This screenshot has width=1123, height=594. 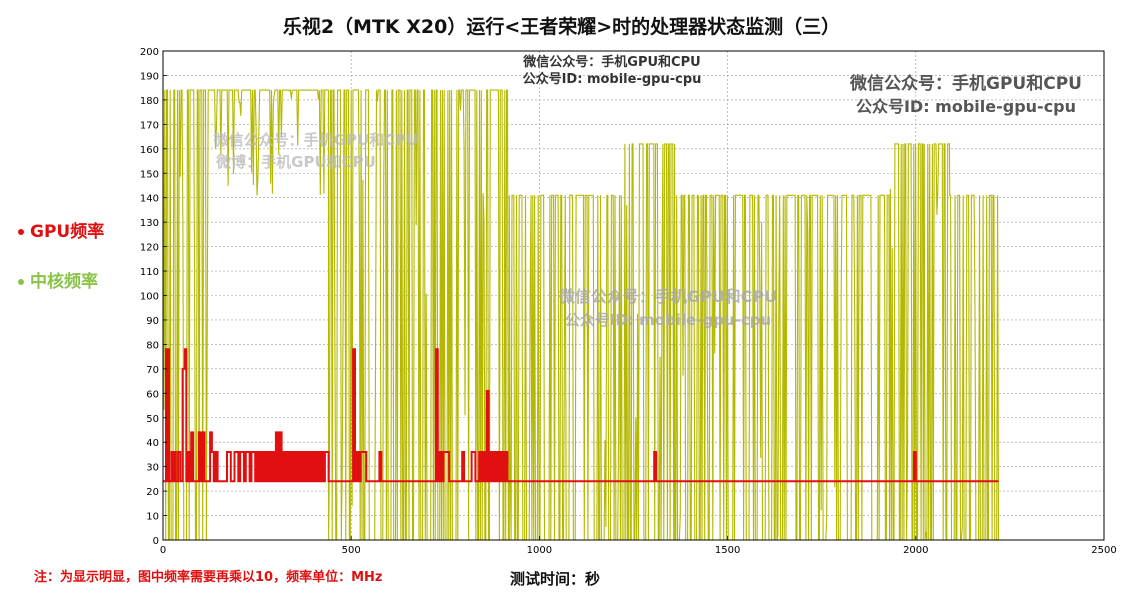 What do you see at coordinates (152, 394) in the screenshot?
I see `y-tick-label: 60` at bounding box center [152, 394].